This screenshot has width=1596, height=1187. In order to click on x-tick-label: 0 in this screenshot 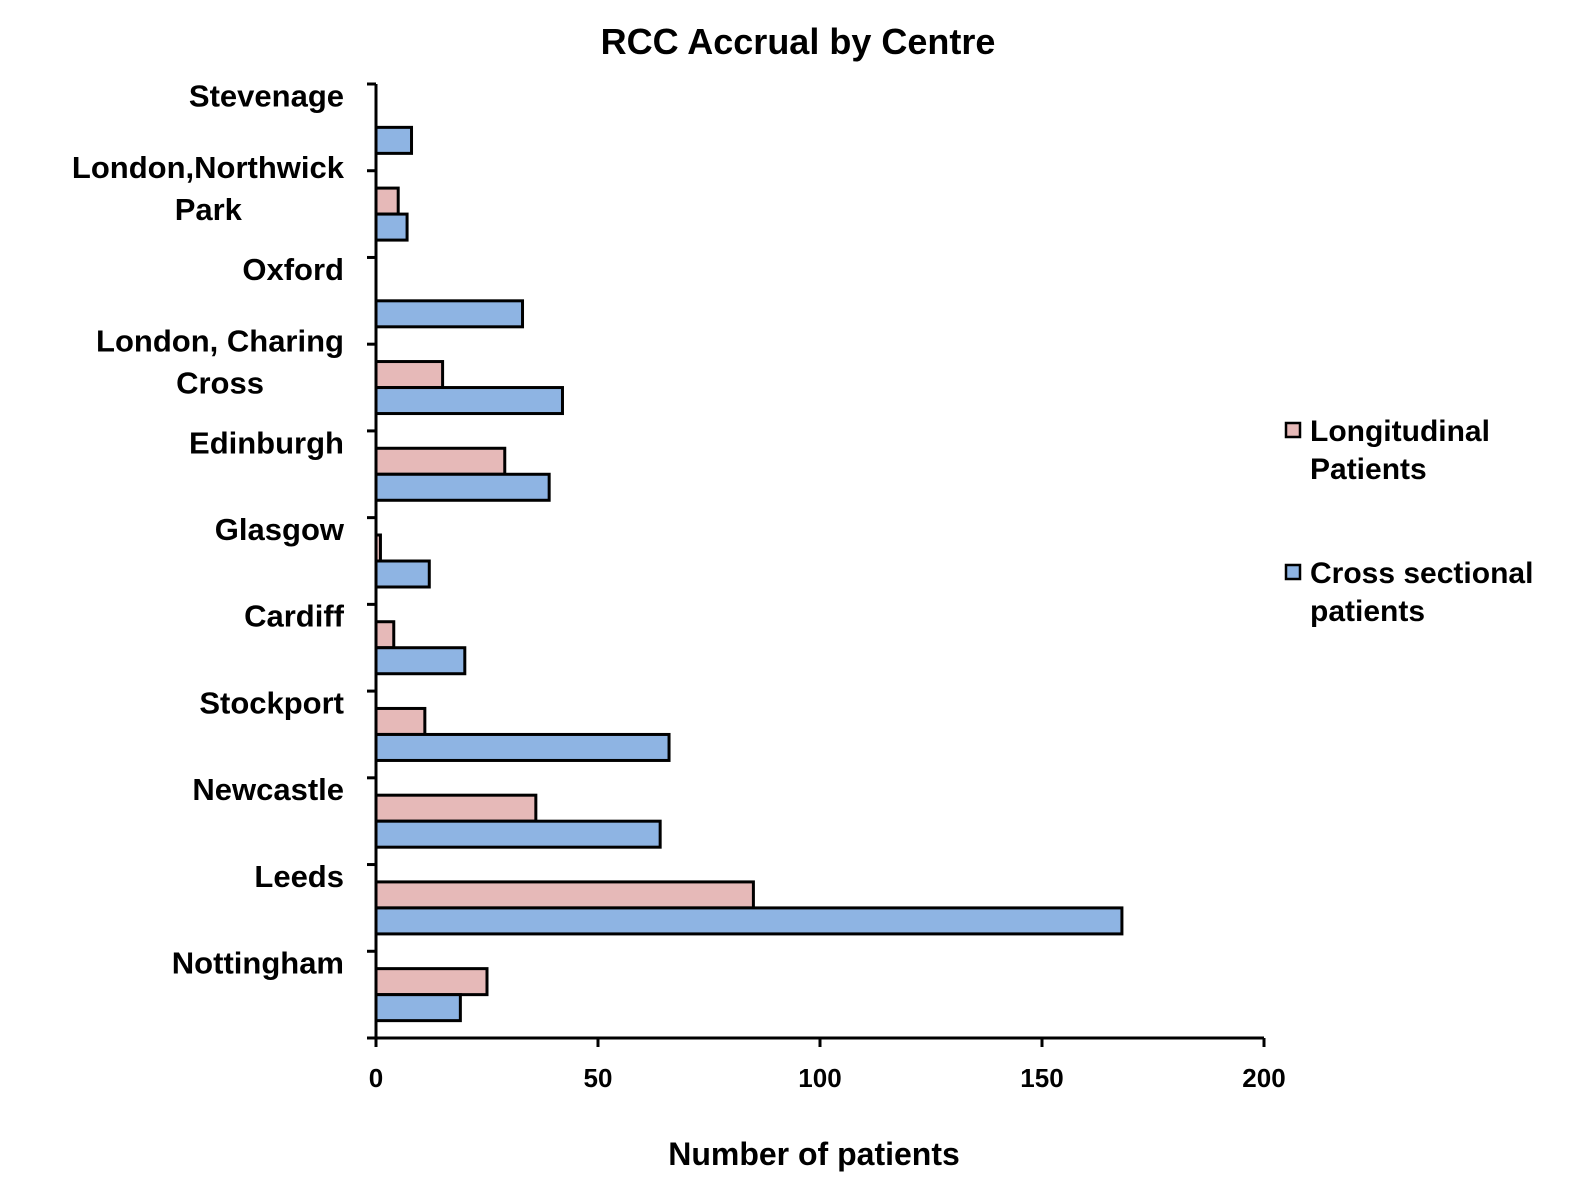, I will do `click(376, 1078)`.